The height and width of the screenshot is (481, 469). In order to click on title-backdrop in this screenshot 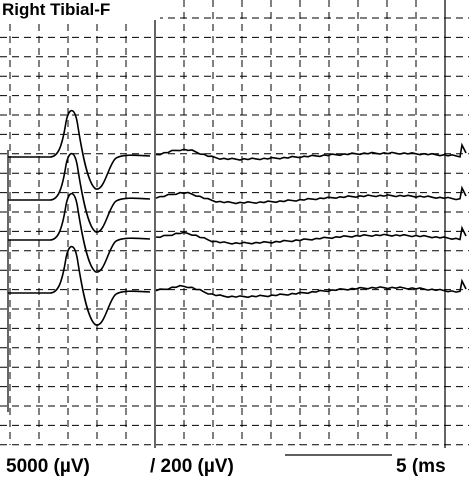, I will do `click(80, 10)`.